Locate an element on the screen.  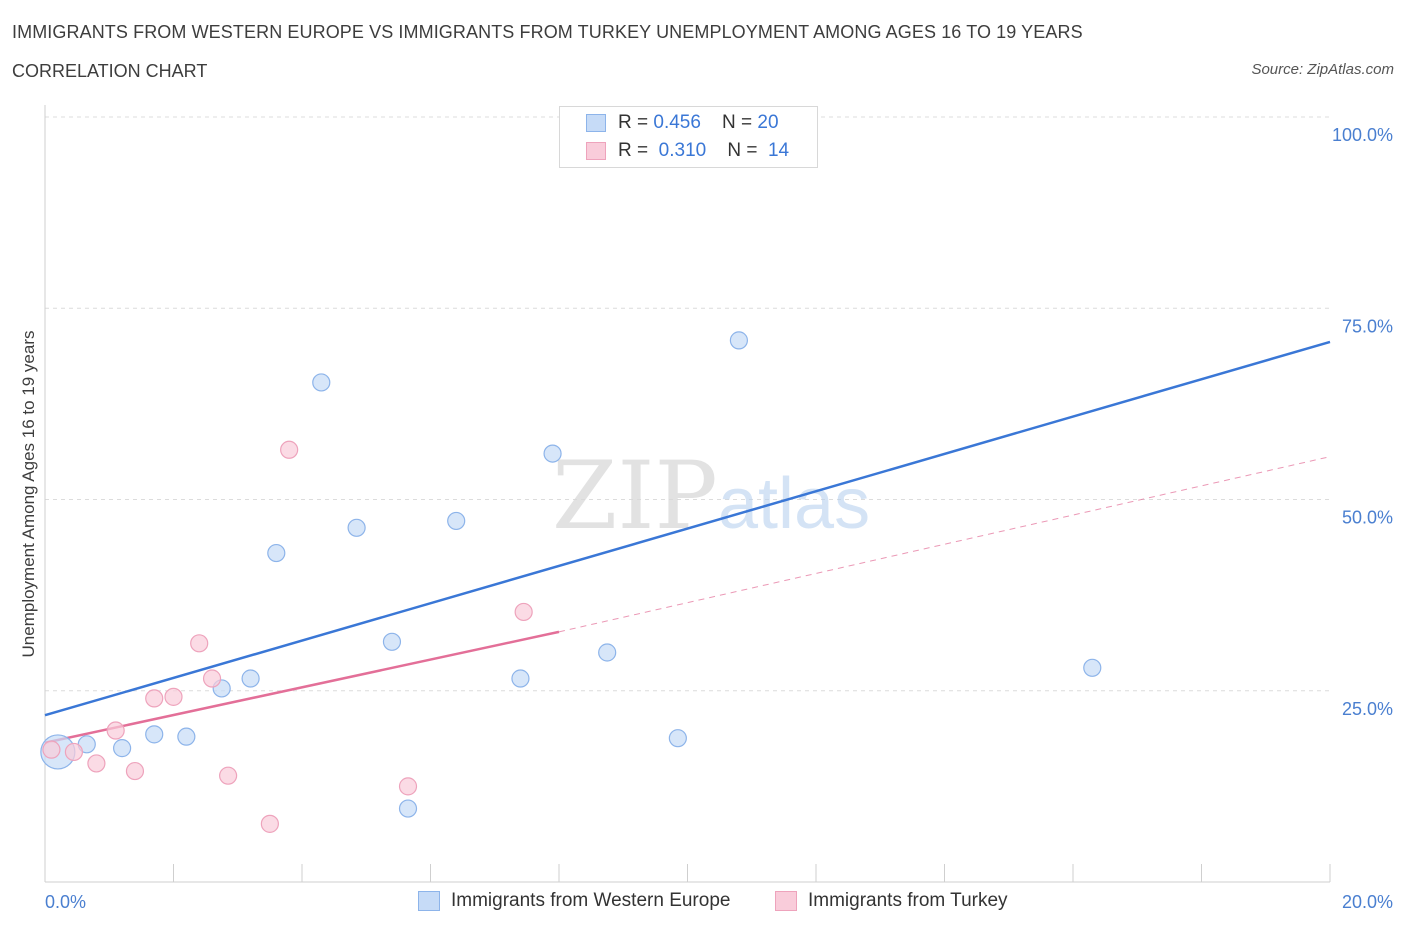
legend-r-value: 0.456 is located at coordinates (677, 122).